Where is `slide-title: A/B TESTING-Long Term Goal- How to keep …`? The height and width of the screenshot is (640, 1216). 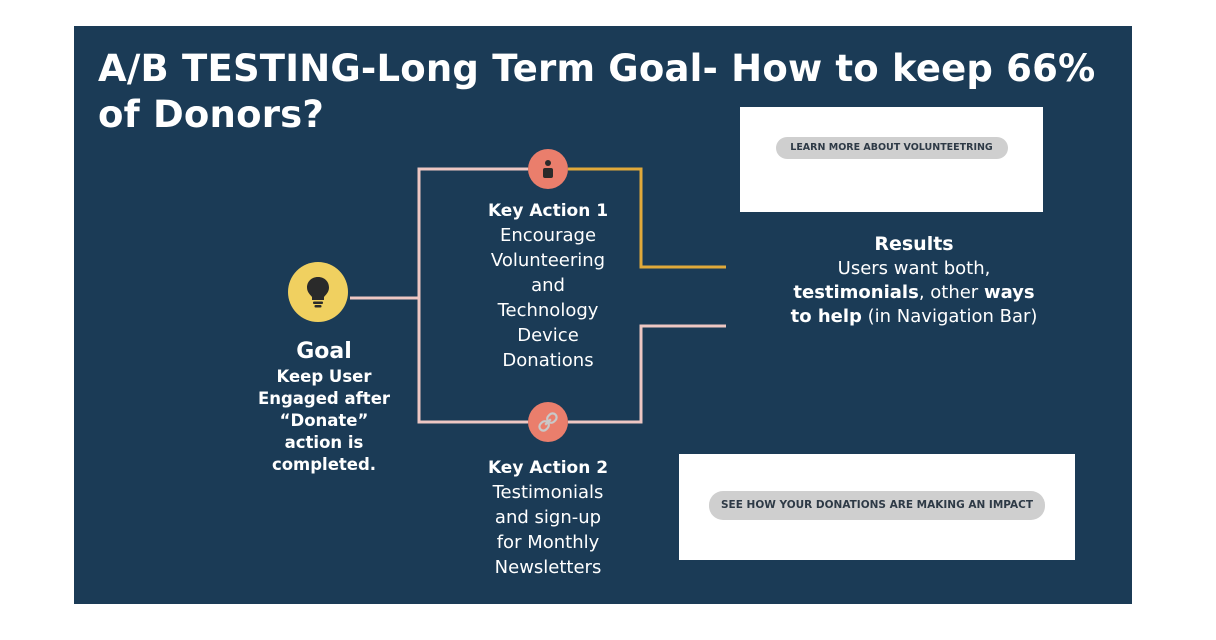
slide-title: A/B TESTING-Long Term Goal- How to keep … is located at coordinates (597, 91).